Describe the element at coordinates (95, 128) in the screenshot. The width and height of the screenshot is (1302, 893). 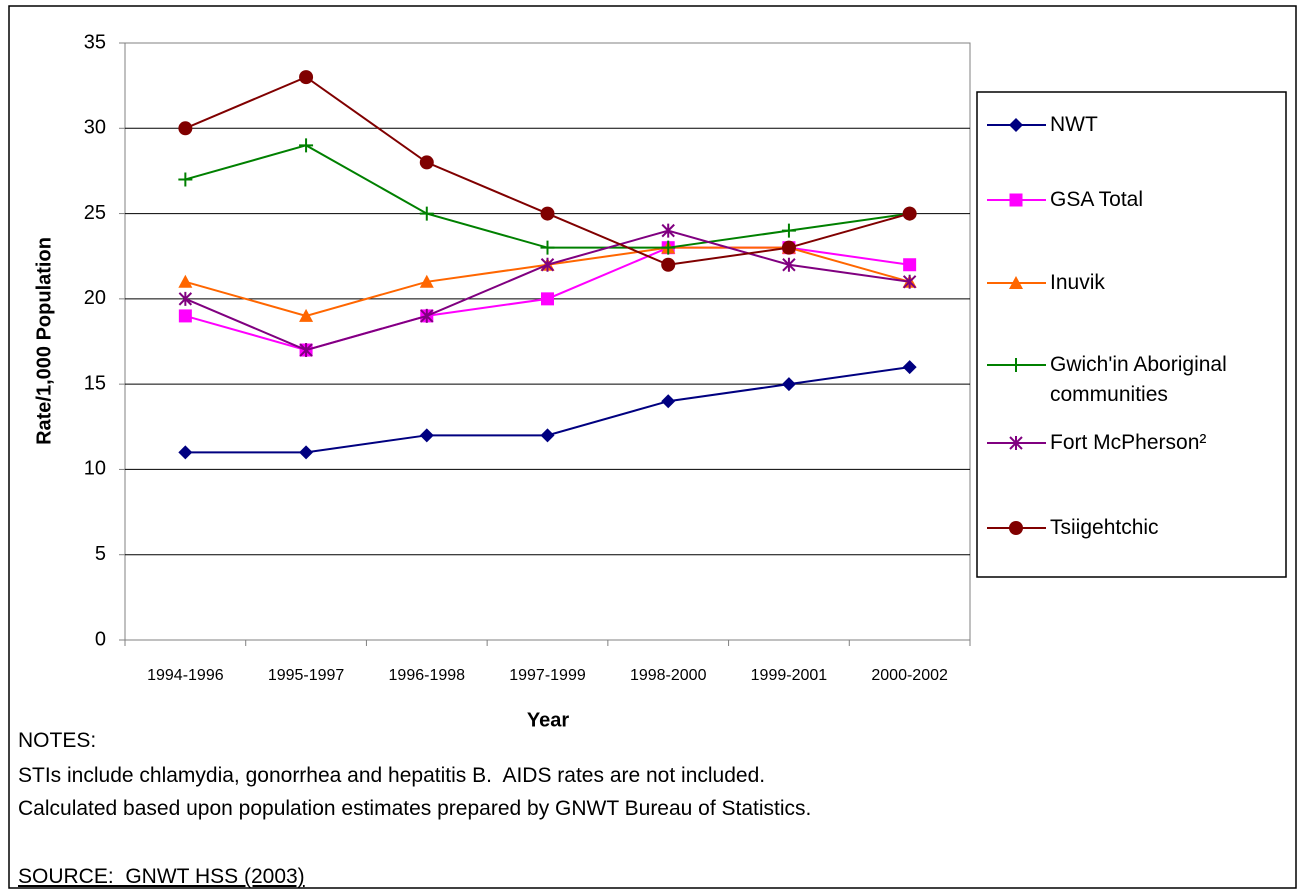
I see `y-tick-label: 30` at that location.